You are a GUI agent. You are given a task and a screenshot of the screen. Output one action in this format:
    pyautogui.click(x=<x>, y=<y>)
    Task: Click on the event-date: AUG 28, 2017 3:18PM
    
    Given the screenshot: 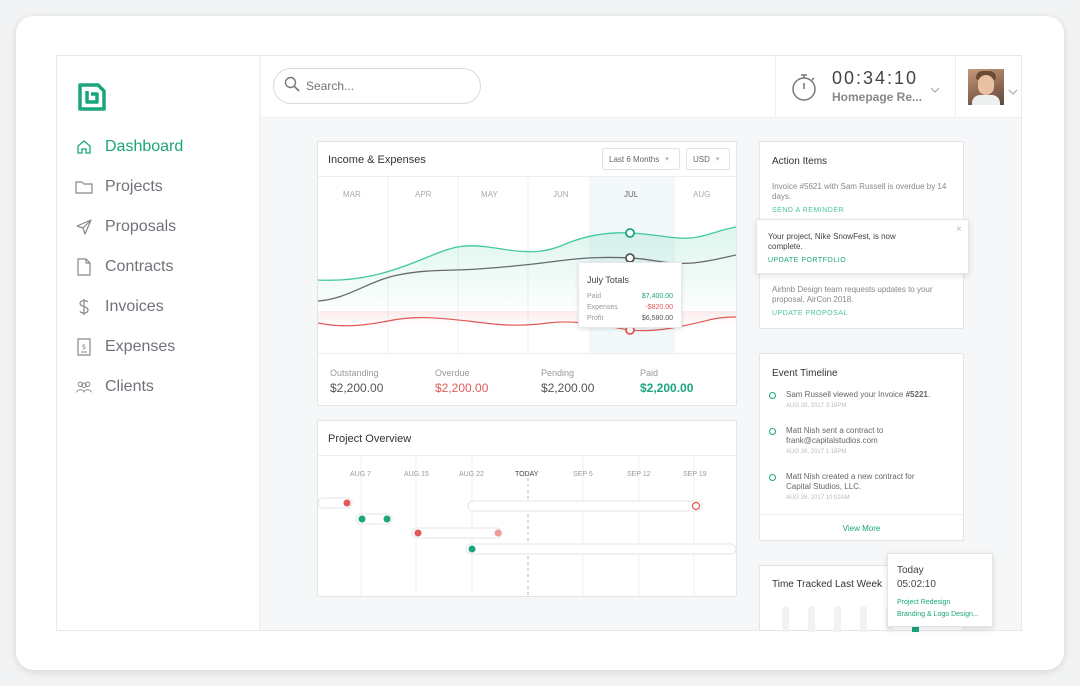 What is the action you would take?
    pyautogui.click(x=816, y=406)
    